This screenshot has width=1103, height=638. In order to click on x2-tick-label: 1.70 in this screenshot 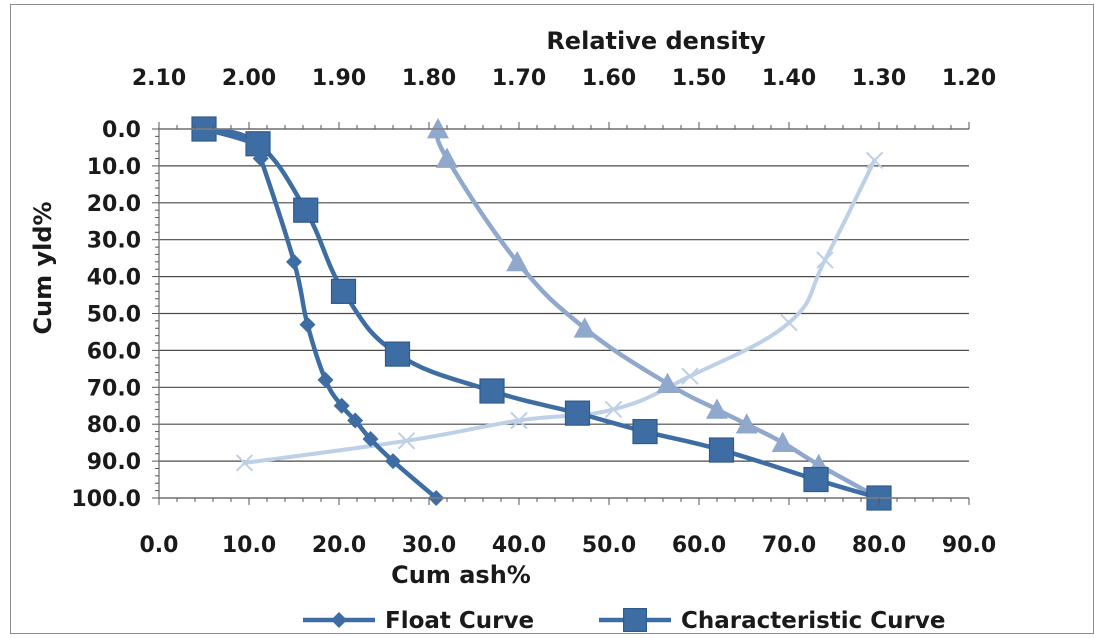, I will do `click(519, 78)`.